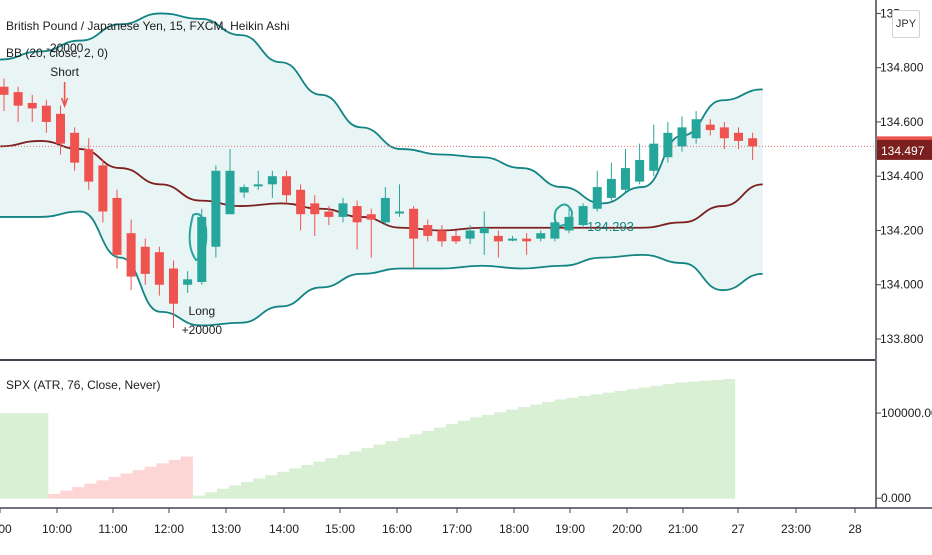  What do you see at coordinates (683, 529) in the screenshot?
I see `x-tick-label: 21:00` at bounding box center [683, 529].